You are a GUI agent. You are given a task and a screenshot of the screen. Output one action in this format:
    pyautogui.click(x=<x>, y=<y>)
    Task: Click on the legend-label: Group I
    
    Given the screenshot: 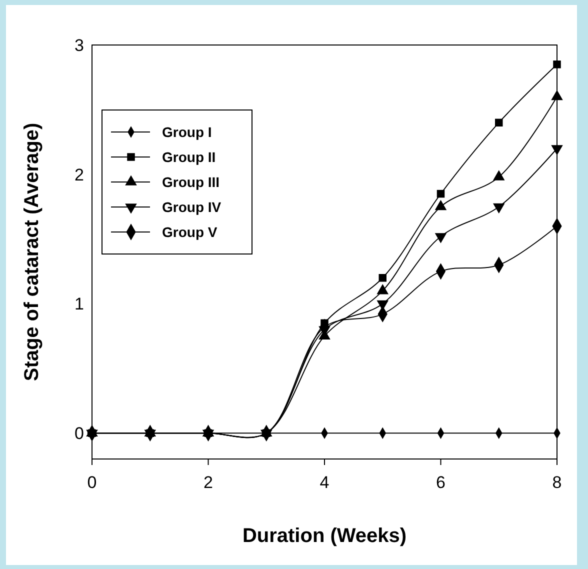 What is the action you would take?
    pyautogui.click(x=187, y=132)
    